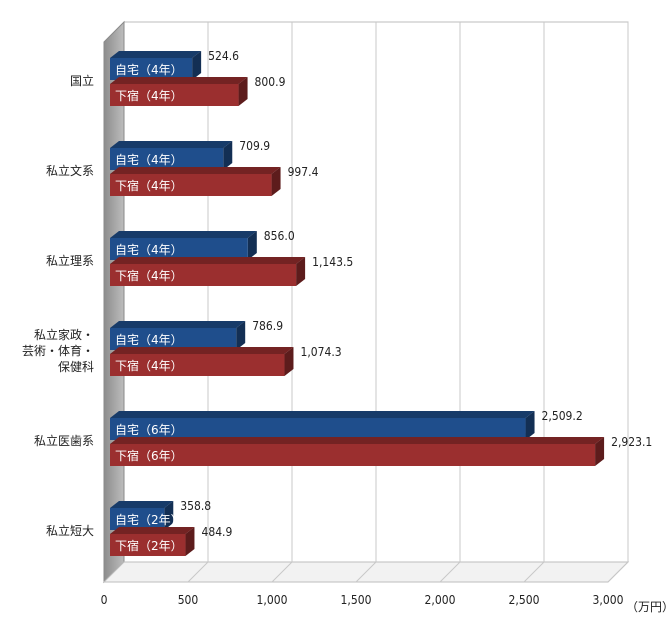  I want to click on bar-value-label: 856.0, so click(279, 236).